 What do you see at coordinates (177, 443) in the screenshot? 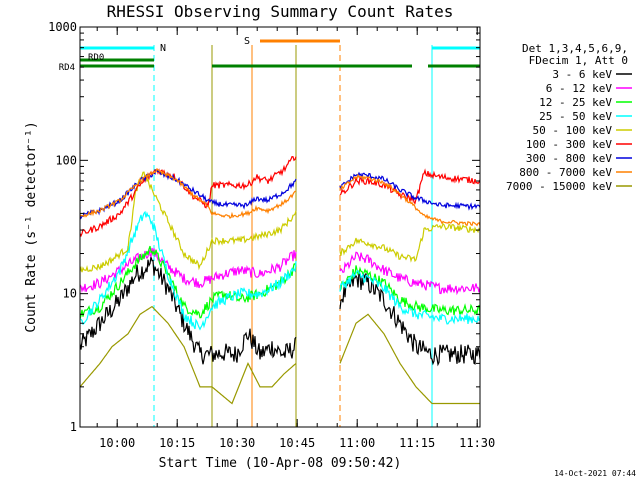
I see `x-tick-label: 10:15` at bounding box center [177, 443].